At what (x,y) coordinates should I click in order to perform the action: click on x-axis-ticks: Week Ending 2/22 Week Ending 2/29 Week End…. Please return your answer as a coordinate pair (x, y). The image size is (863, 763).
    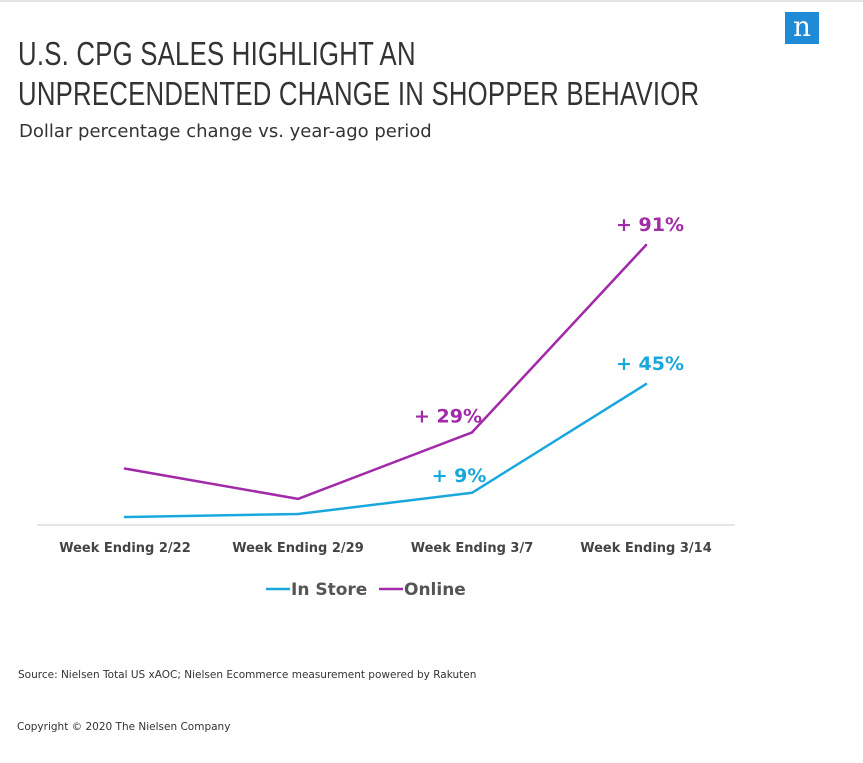
    Looking at the image, I should click on (385, 548).